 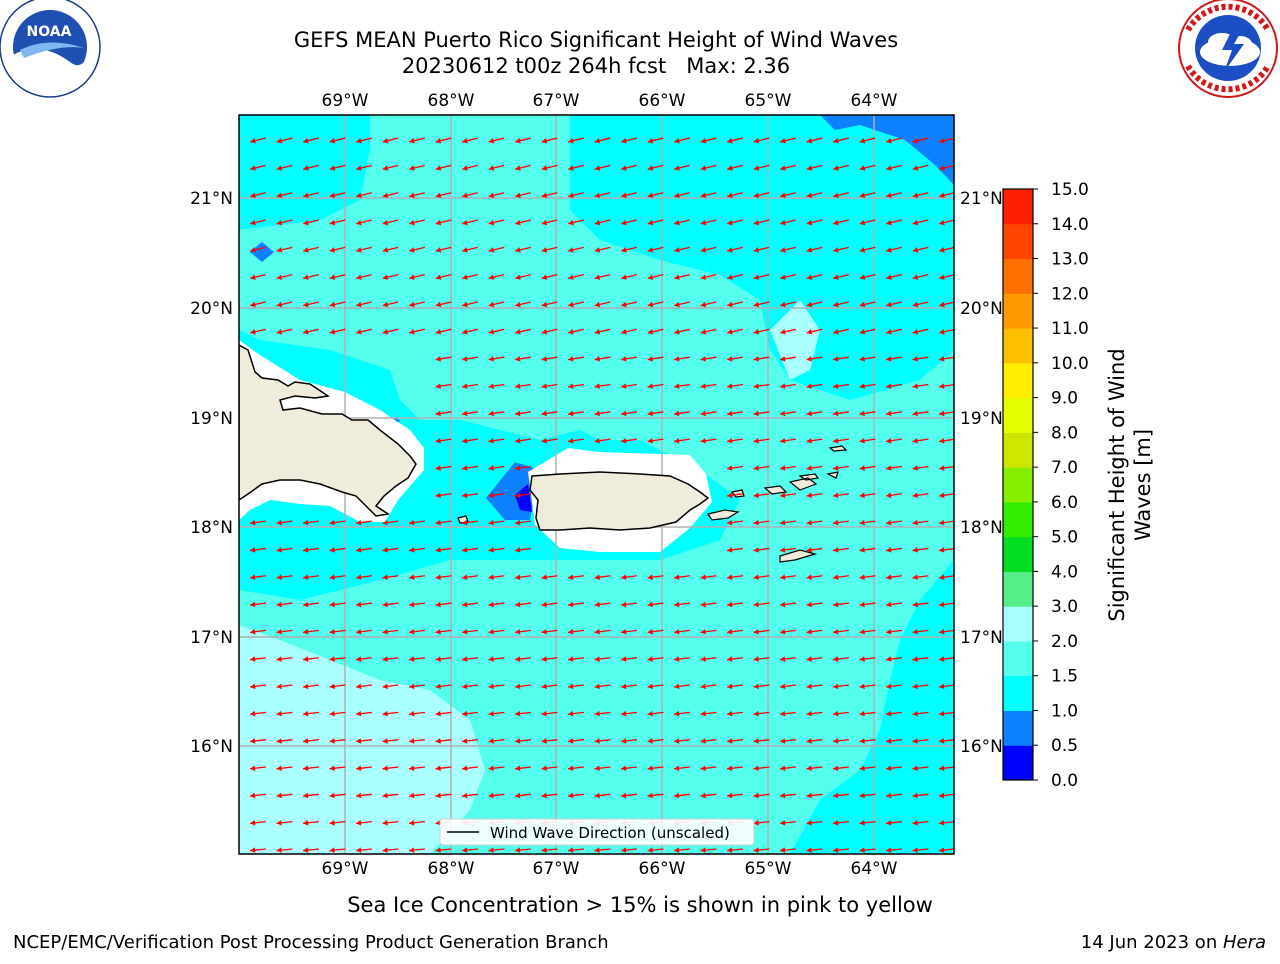 What do you see at coordinates (1228, 49) in the screenshot?
I see `nws-logo` at bounding box center [1228, 49].